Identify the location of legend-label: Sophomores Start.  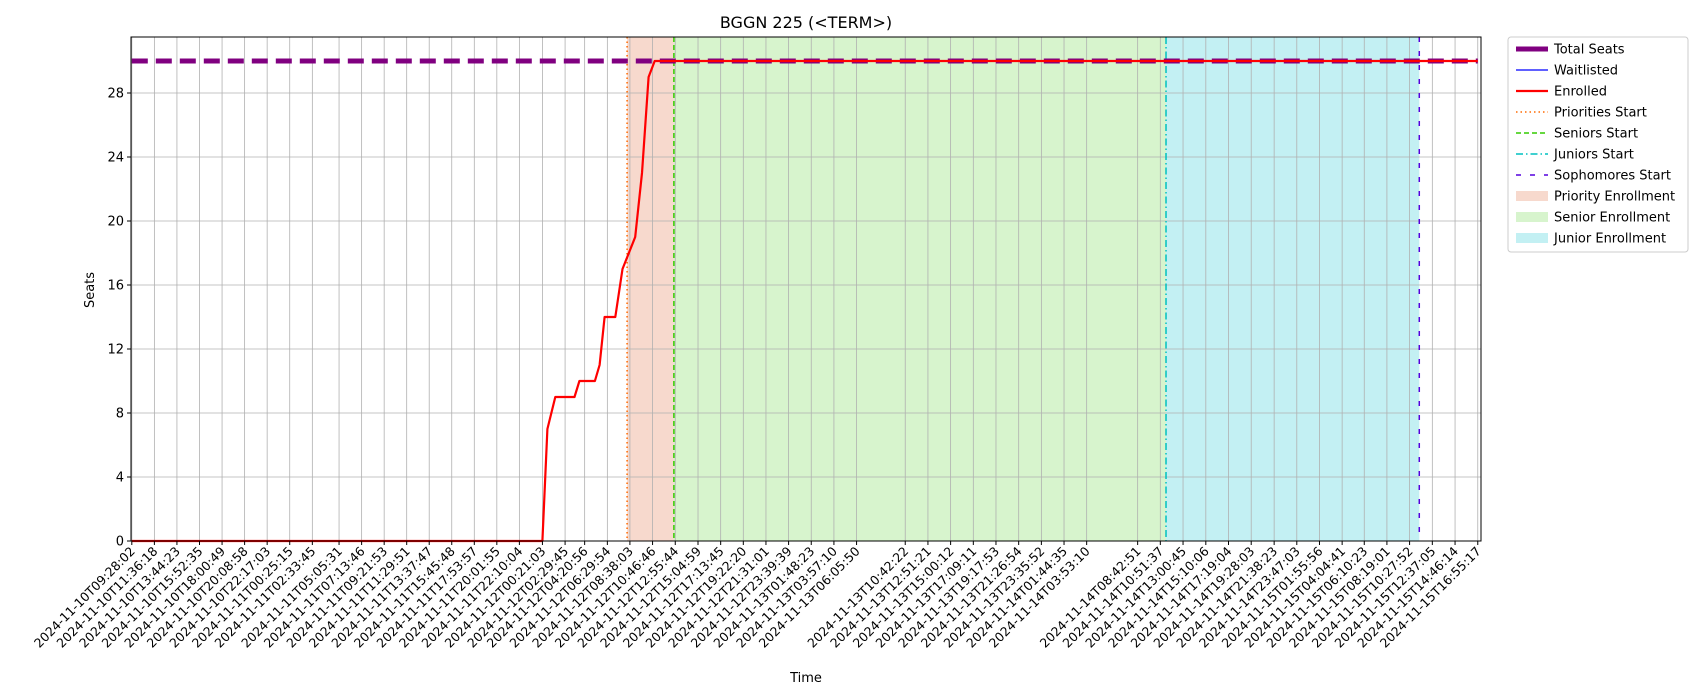
(1612, 176).